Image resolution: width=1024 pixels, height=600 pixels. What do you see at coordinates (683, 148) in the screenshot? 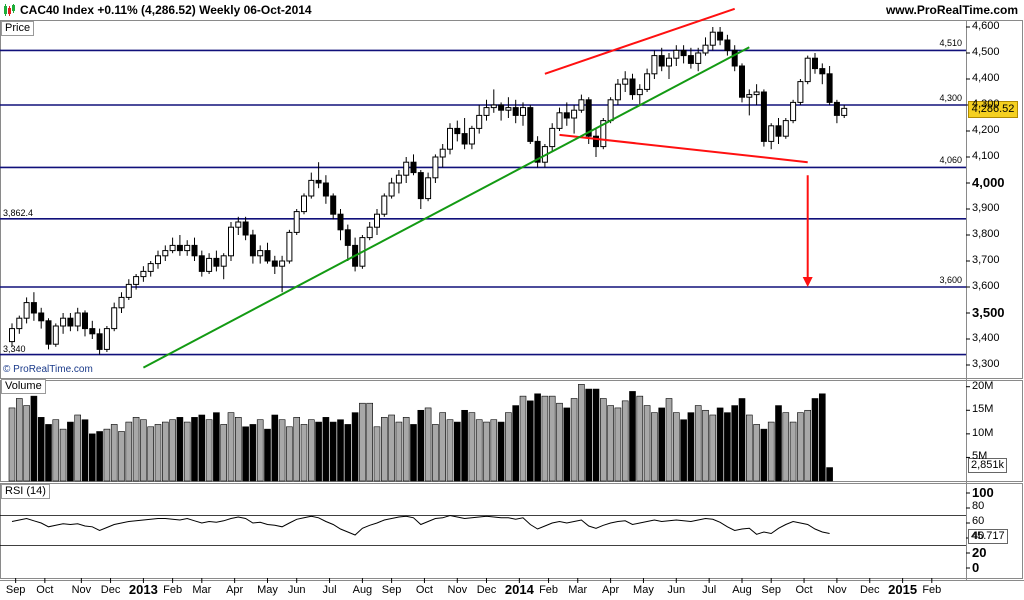
I see `trendline-channel-lower` at bounding box center [683, 148].